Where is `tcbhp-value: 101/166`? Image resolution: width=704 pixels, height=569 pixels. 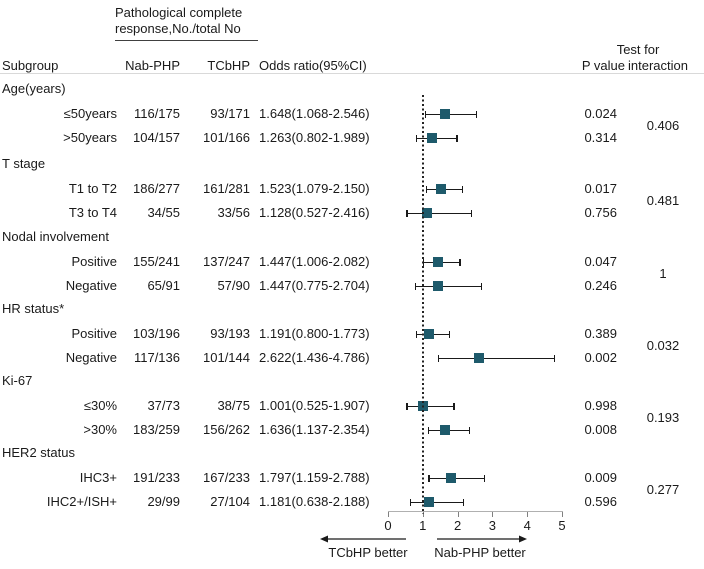
tcbhp-value: 101/166 is located at coordinates (226, 137).